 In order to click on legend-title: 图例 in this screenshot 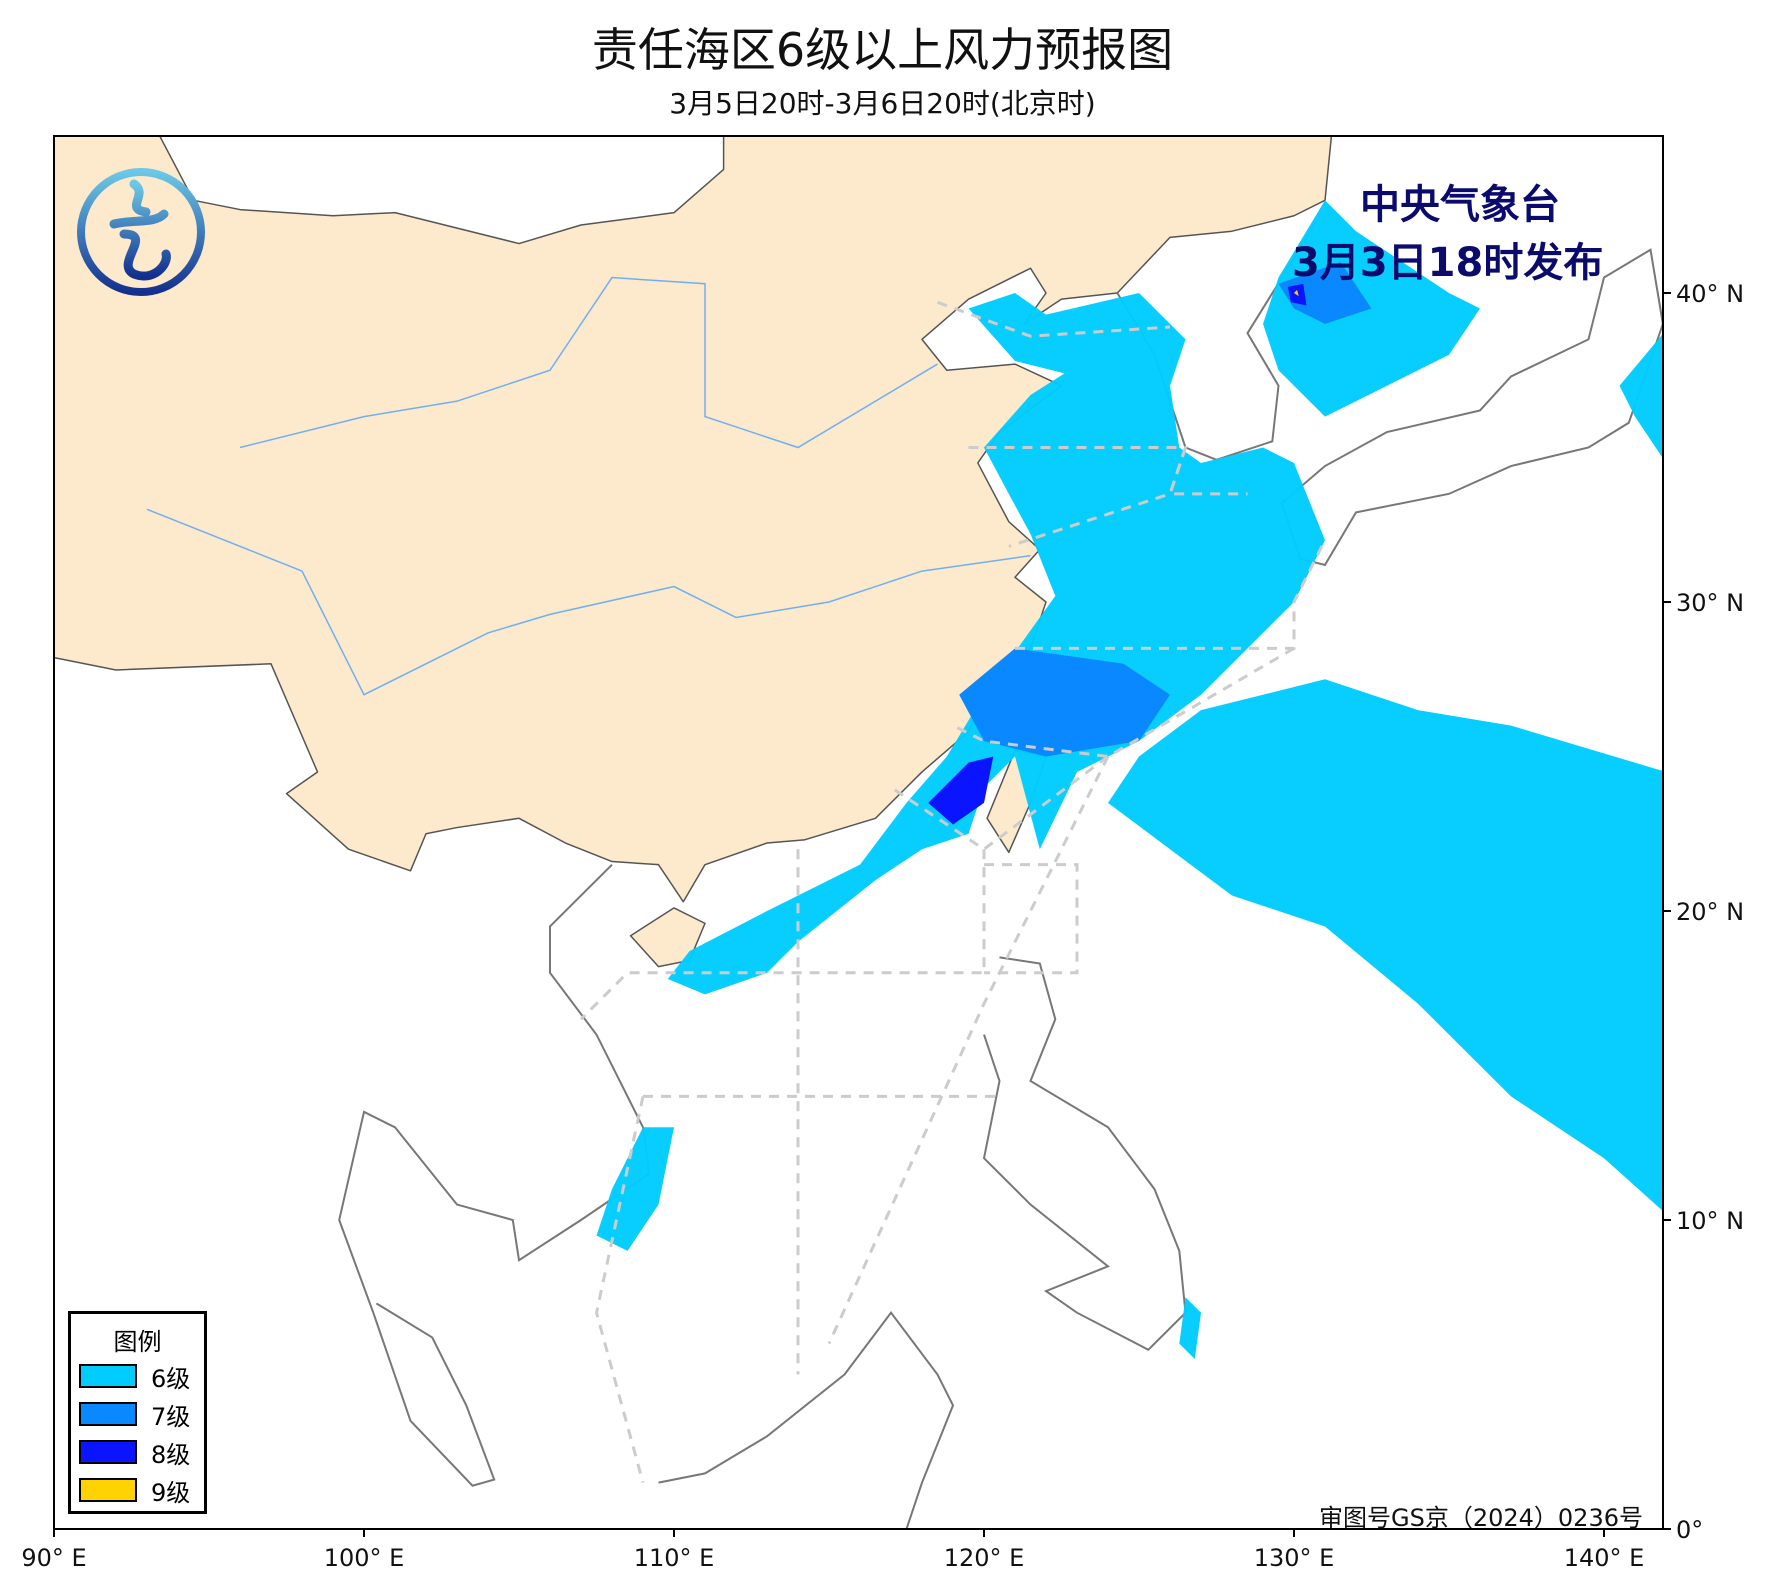, I will do `click(137, 1342)`.